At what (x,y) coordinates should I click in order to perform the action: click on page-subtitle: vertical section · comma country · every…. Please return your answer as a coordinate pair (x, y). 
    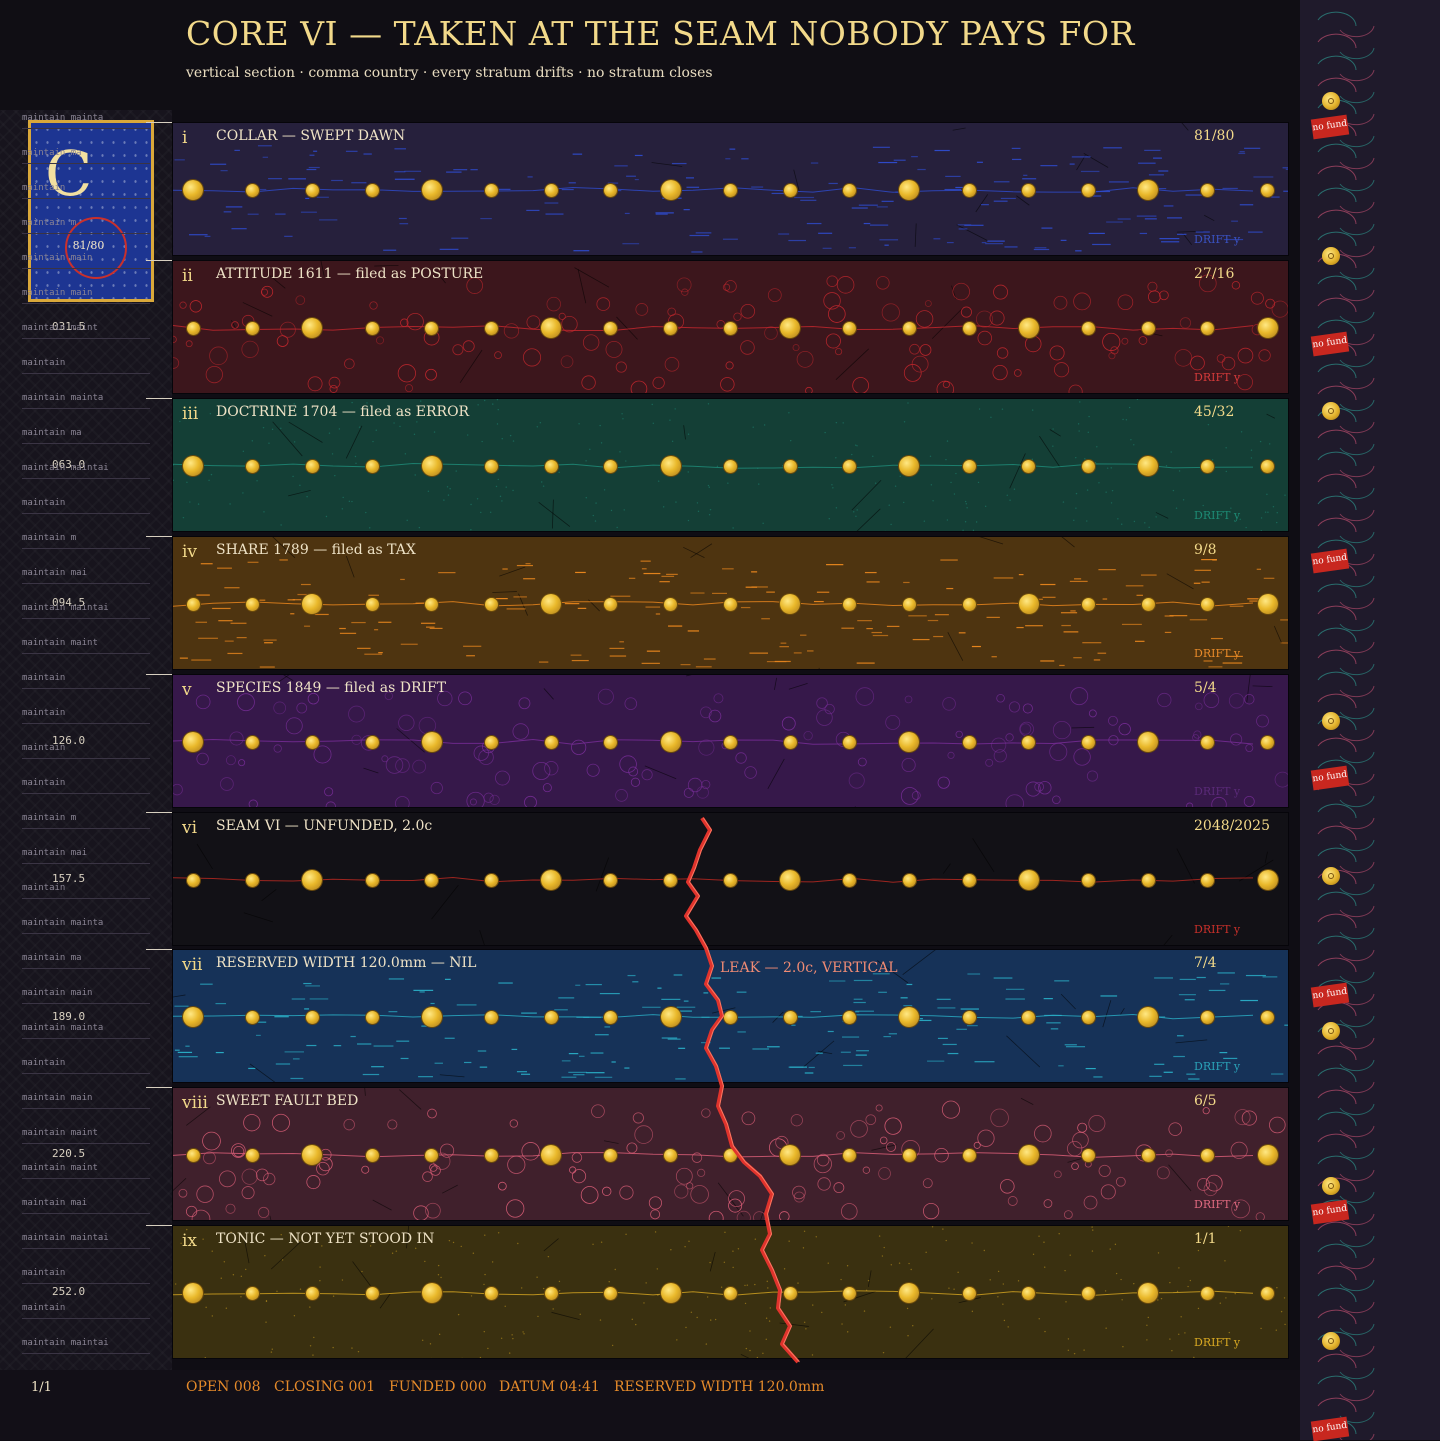
    Looking at the image, I should click on (449, 73).